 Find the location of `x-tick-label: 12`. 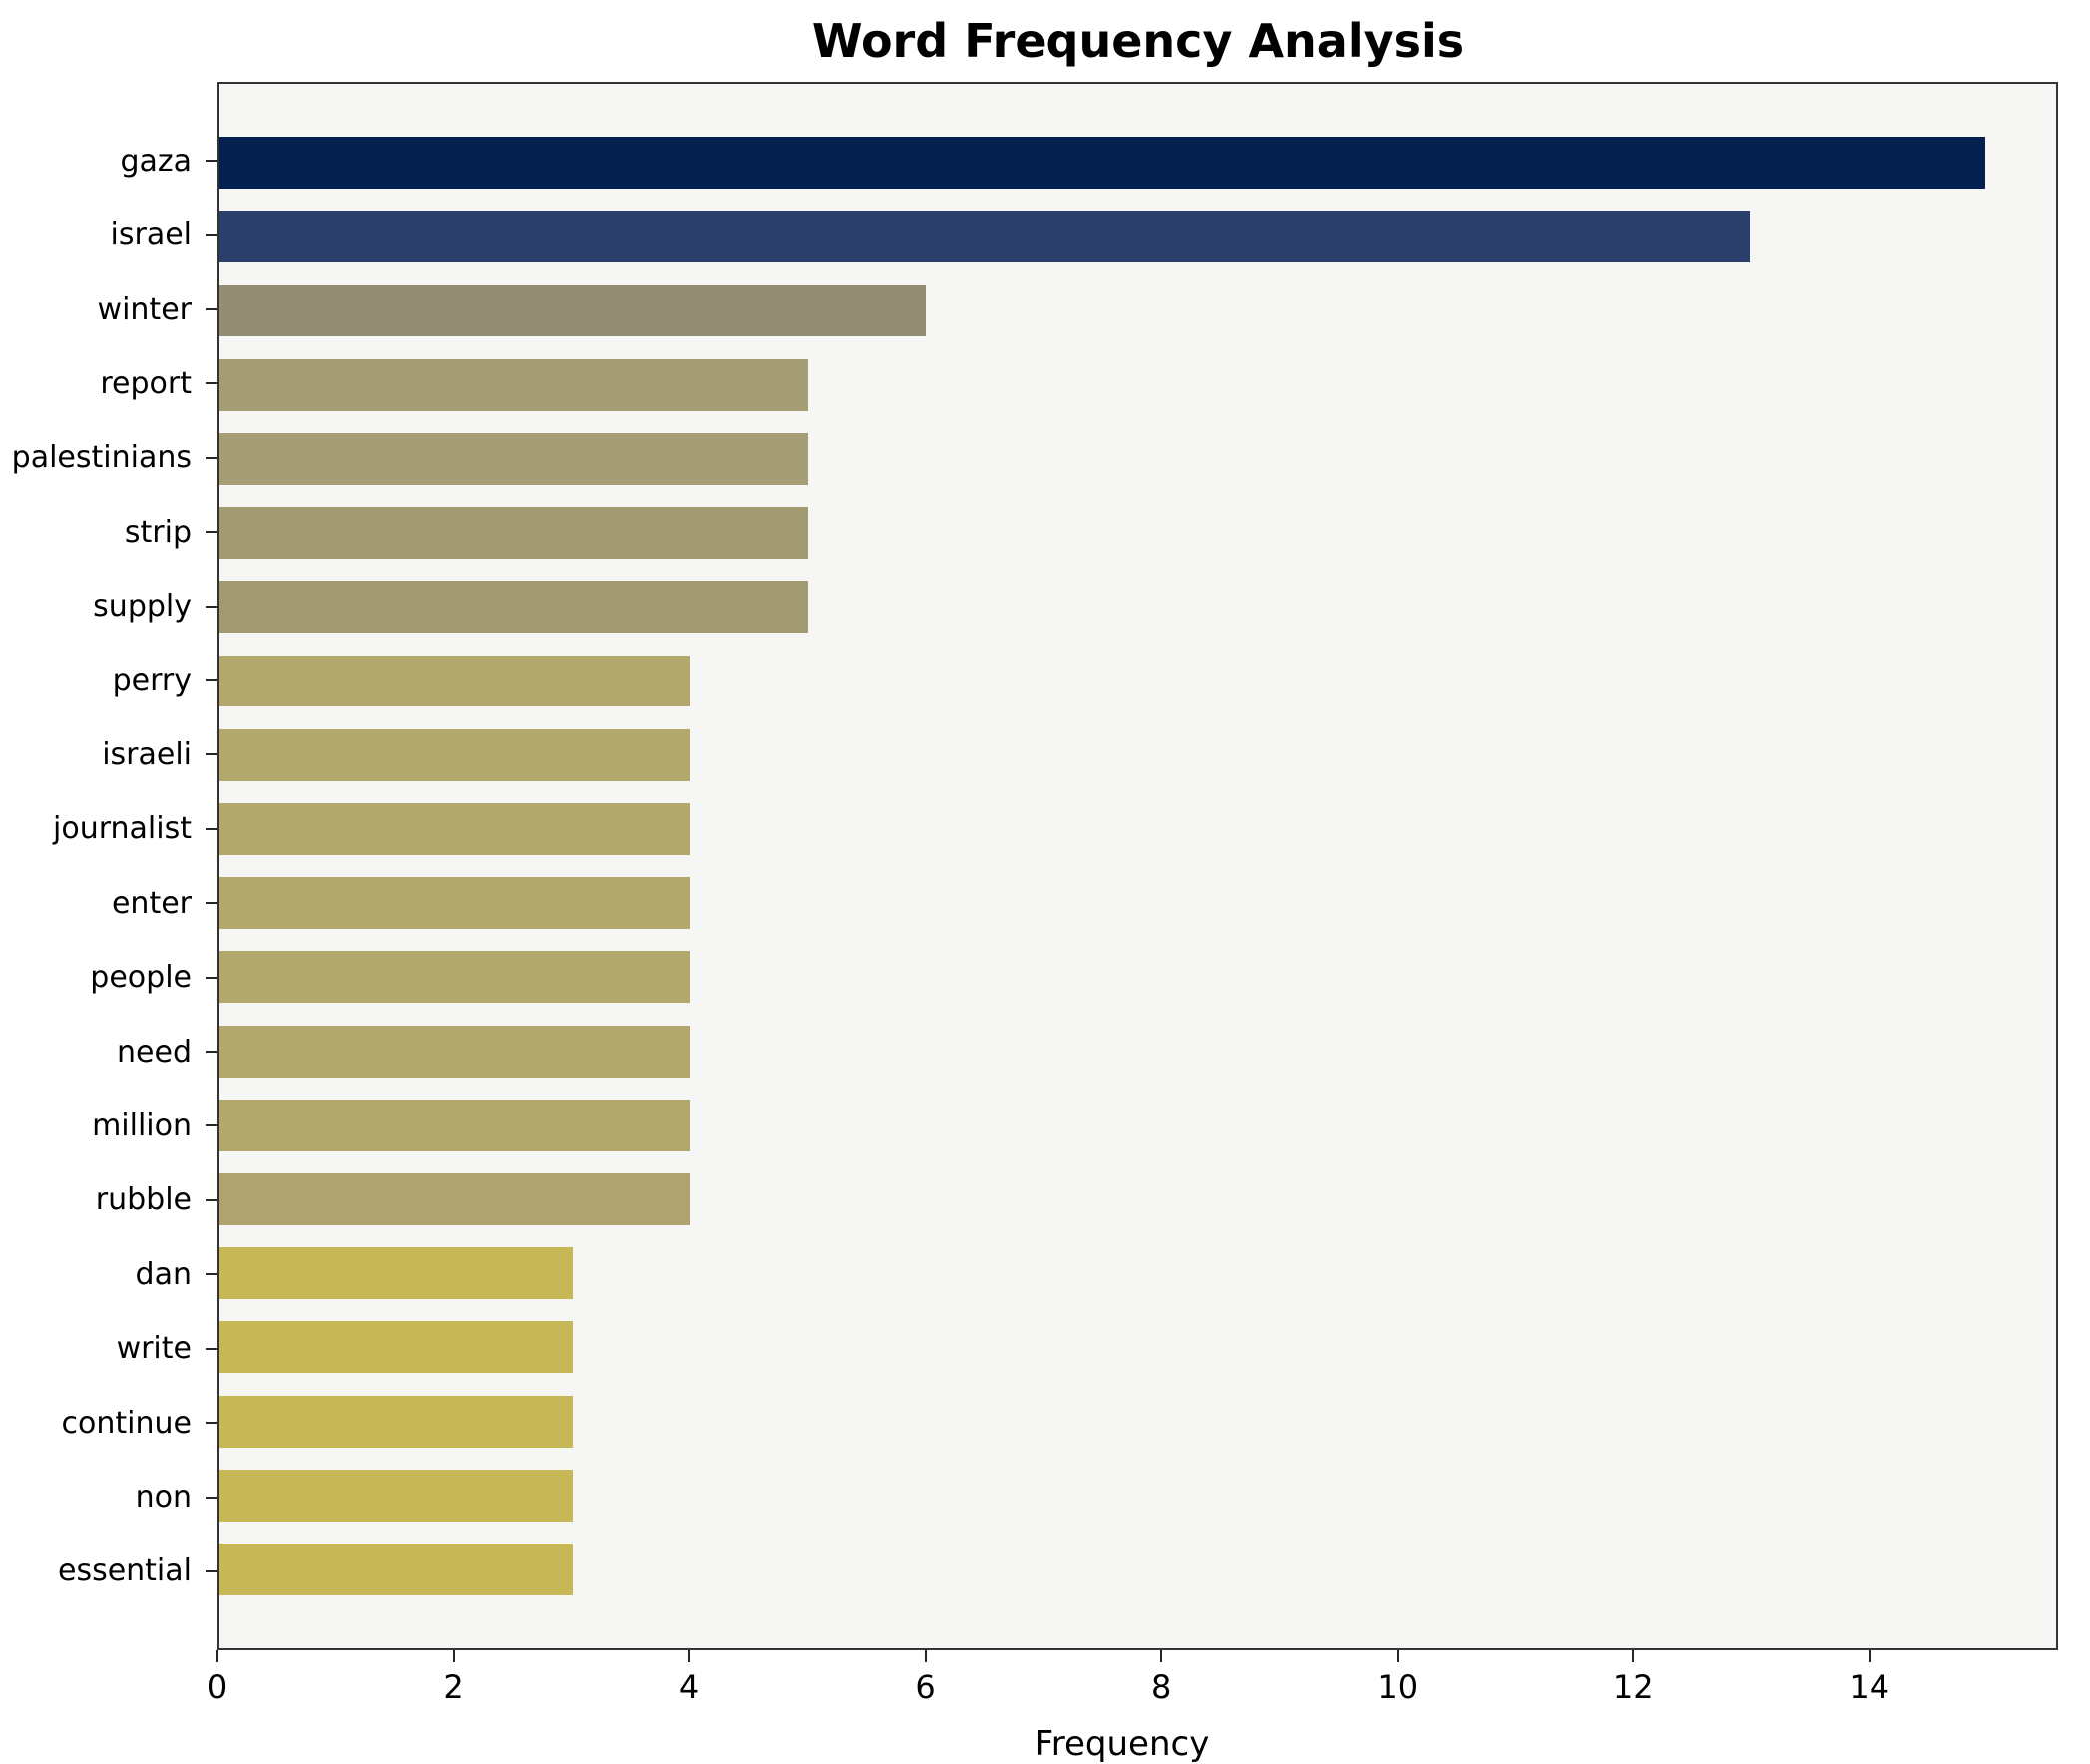

x-tick-label: 12 is located at coordinates (1633, 1687).